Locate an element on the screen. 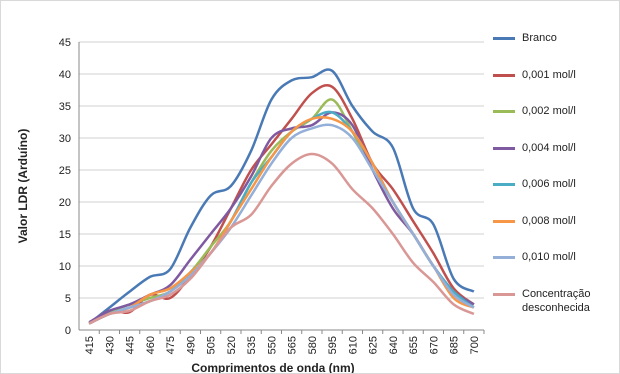 The height and width of the screenshot is (374, 620). legend-label: 0,004 mol/l is located at coordinates (549, 147).